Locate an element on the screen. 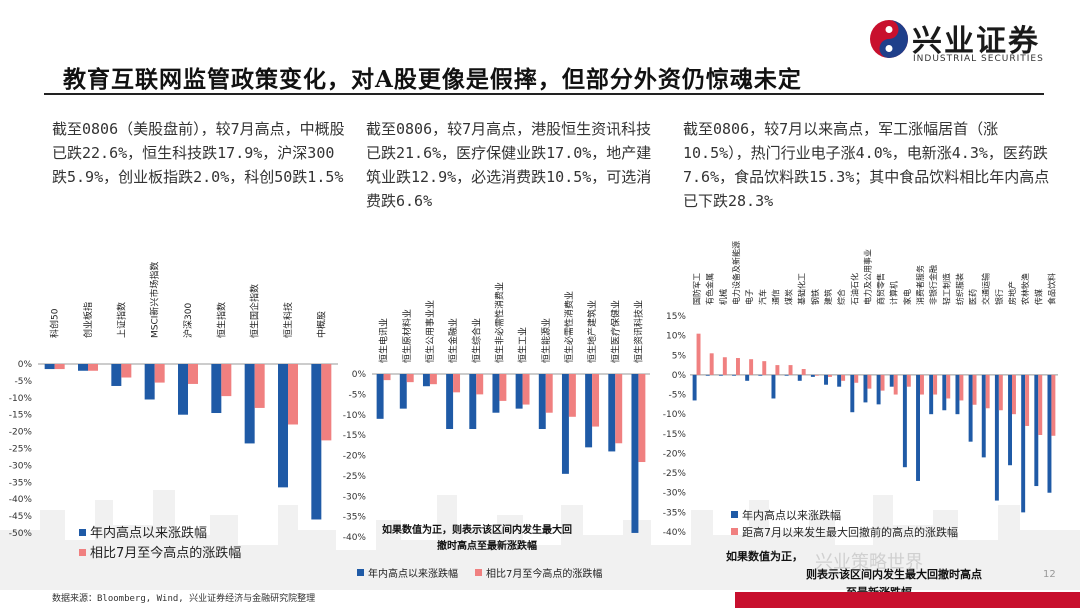 Image resolution: width=1080 pixels, height=608 pixels. category-label: 电力设备及新能源 is located at coordinates (736, 273).